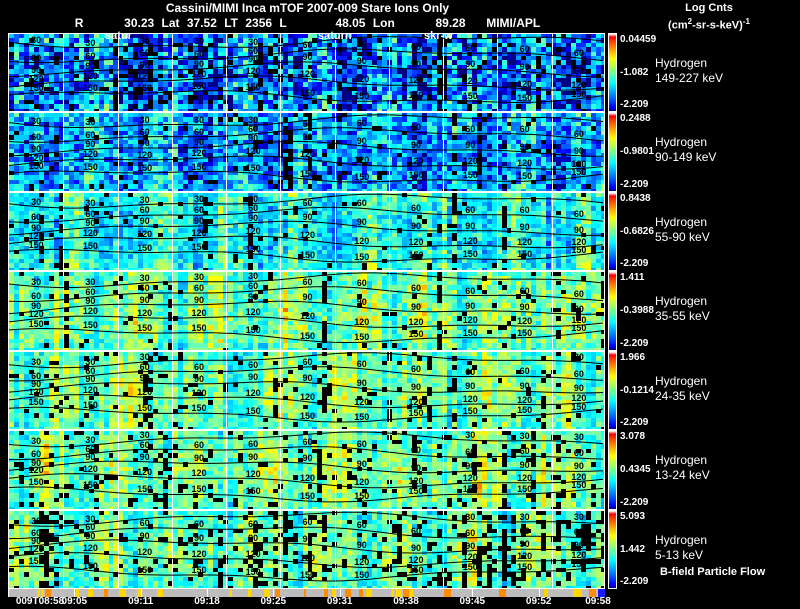 This screenshot has height=609, width=800. I want to click on colorbar-title: Log Cnts (cm2-sr-s-keV)-1, so click(709, 17).